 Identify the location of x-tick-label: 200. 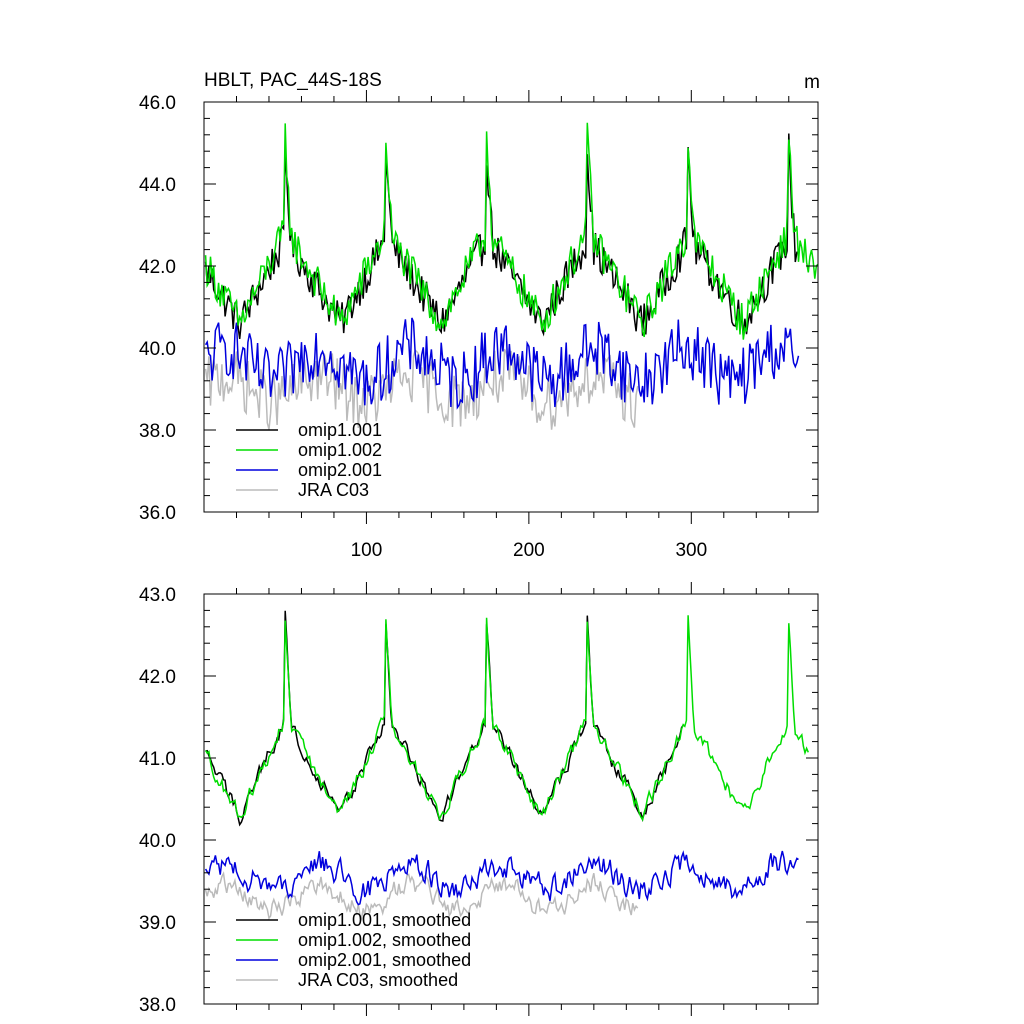
(529, 550).